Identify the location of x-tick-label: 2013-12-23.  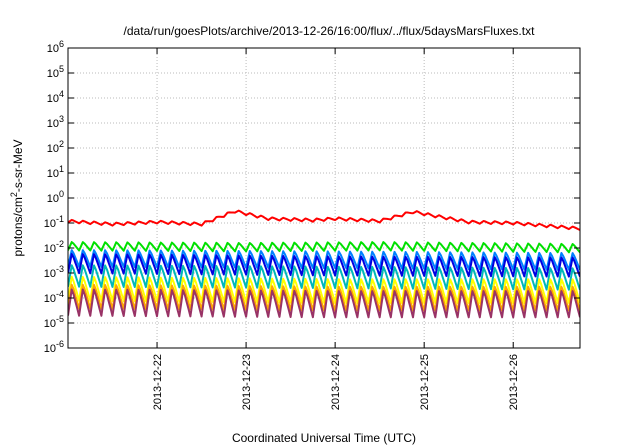
(247, 382).